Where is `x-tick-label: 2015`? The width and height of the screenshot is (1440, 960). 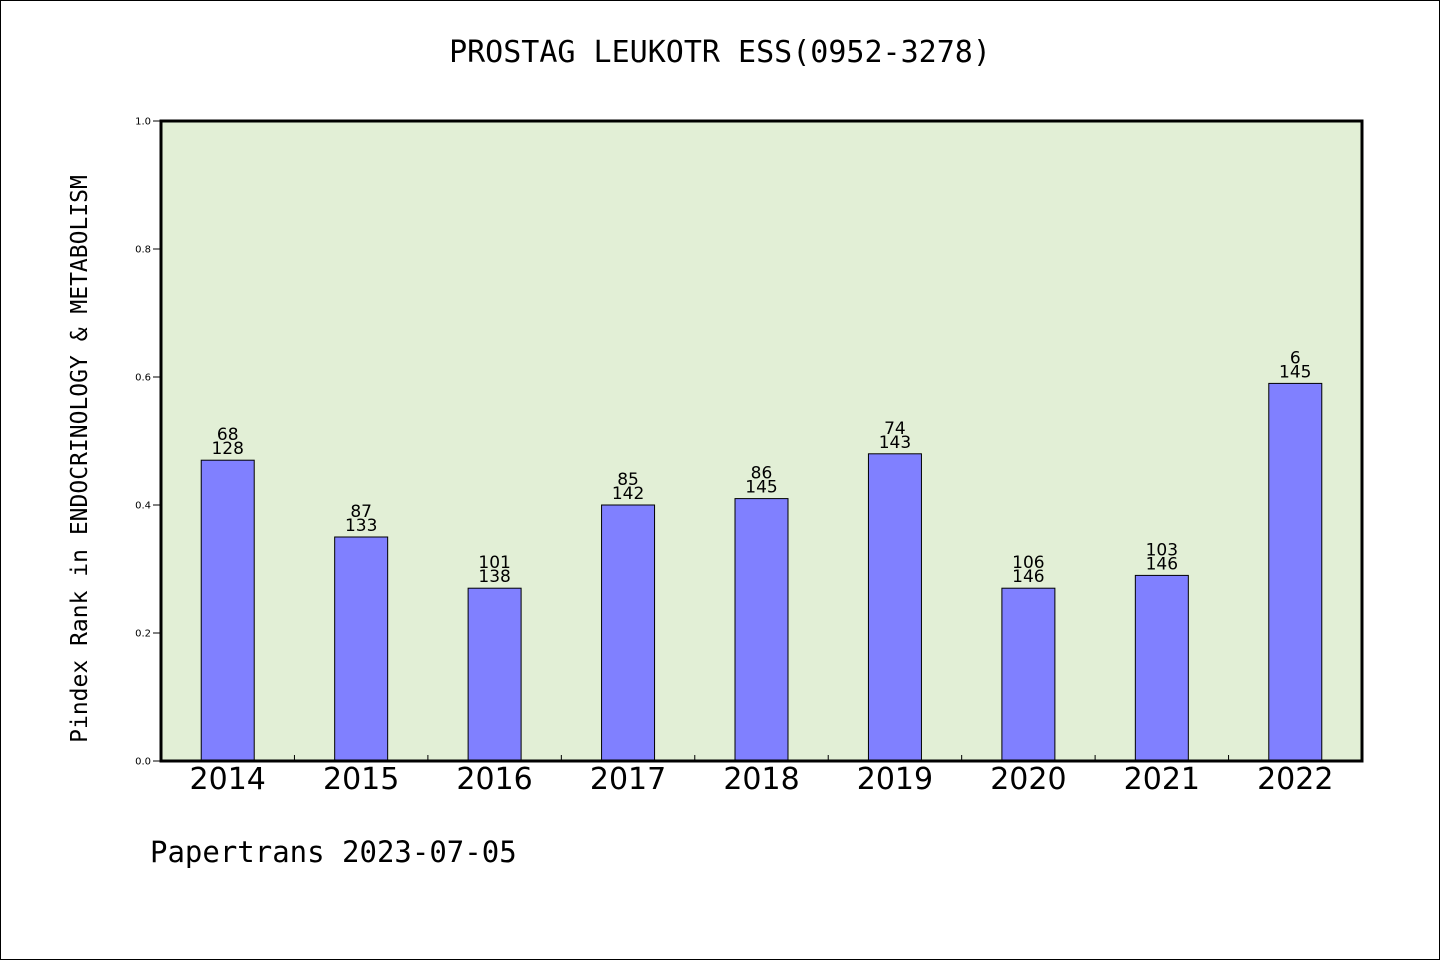 x-tick-label: 2015 is located at coordinates (361, 779).